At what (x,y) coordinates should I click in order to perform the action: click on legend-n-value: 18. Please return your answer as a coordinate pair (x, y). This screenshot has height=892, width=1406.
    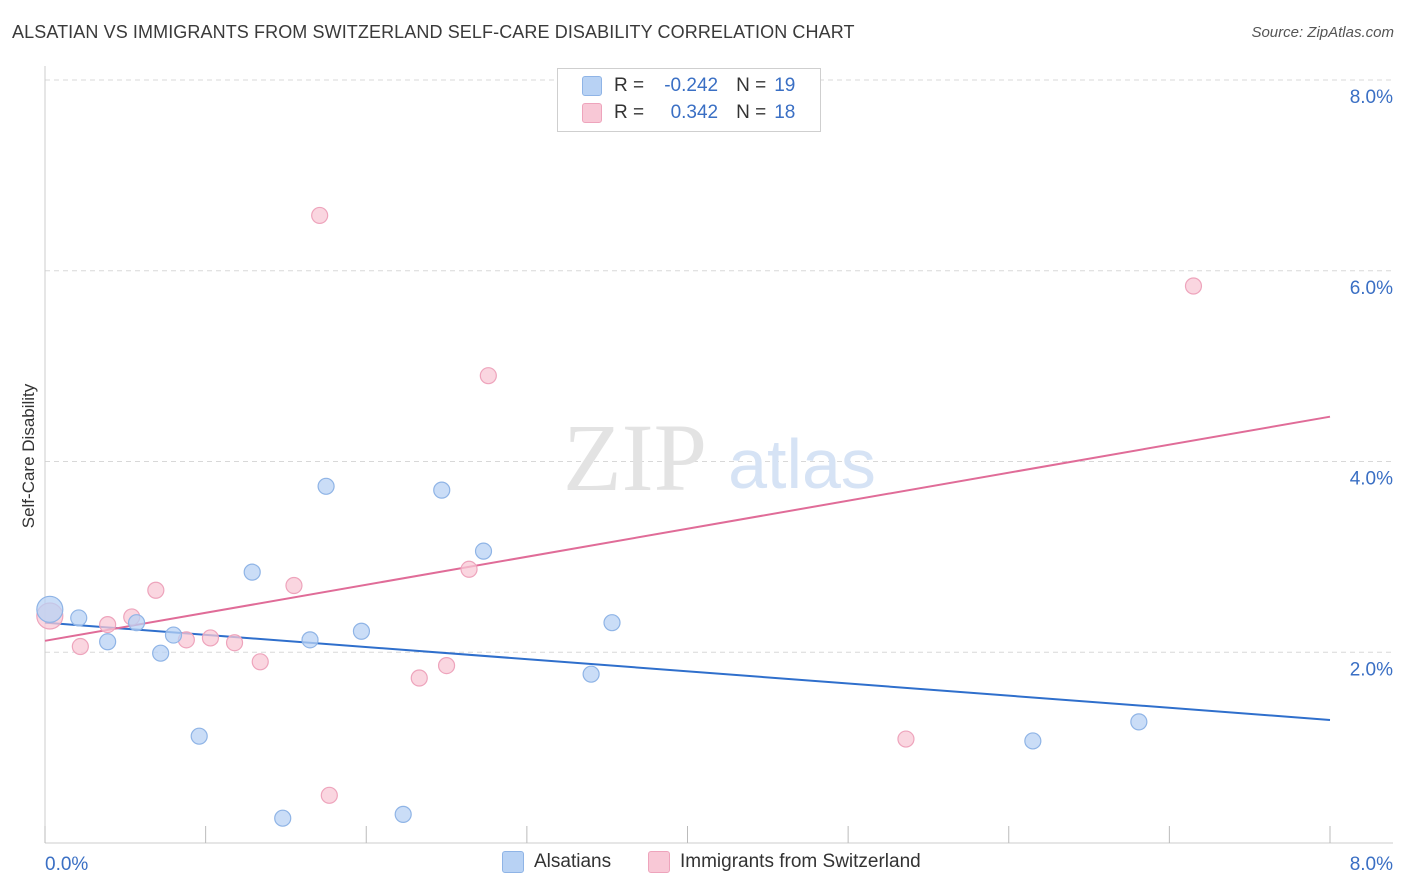
    Looking at the image, I should click on (785, 112).